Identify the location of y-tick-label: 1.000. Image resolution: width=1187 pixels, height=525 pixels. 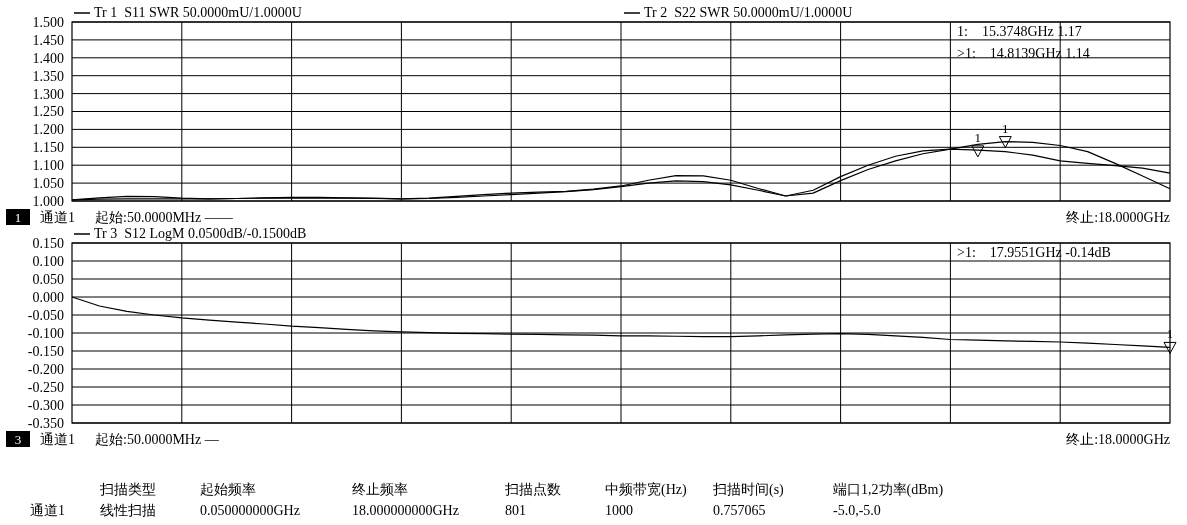
(48, 201).